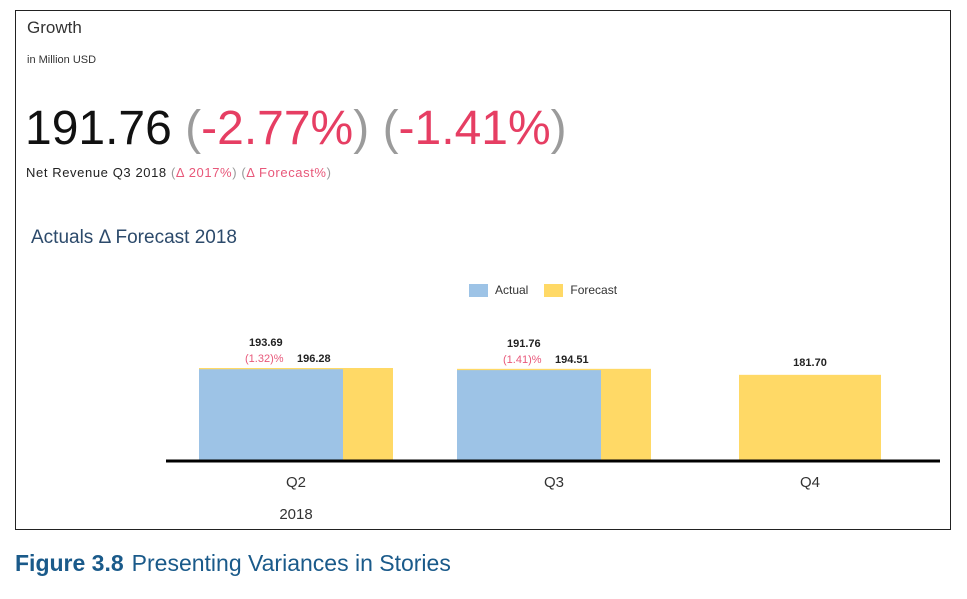 The image size is (967, 599). What do you see at coordinates (810, 482) in the screenshot?
I see `x-tick-label-q4: Q4` at bounding box center [810, 482].